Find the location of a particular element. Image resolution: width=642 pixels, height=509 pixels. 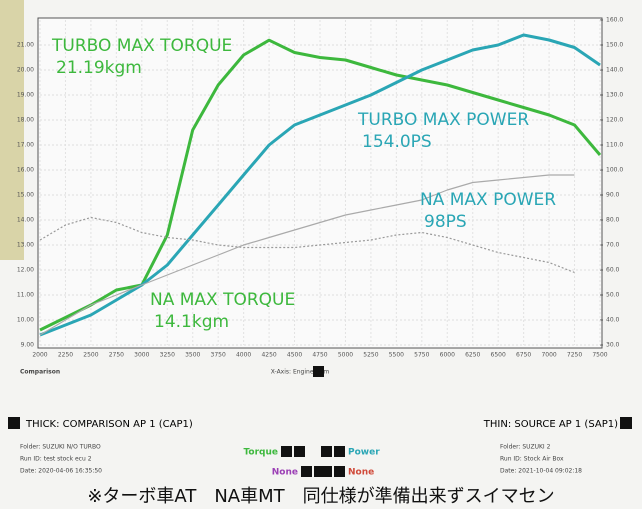

y-tick-label: 21.00 is located at coordinates (25, 45).